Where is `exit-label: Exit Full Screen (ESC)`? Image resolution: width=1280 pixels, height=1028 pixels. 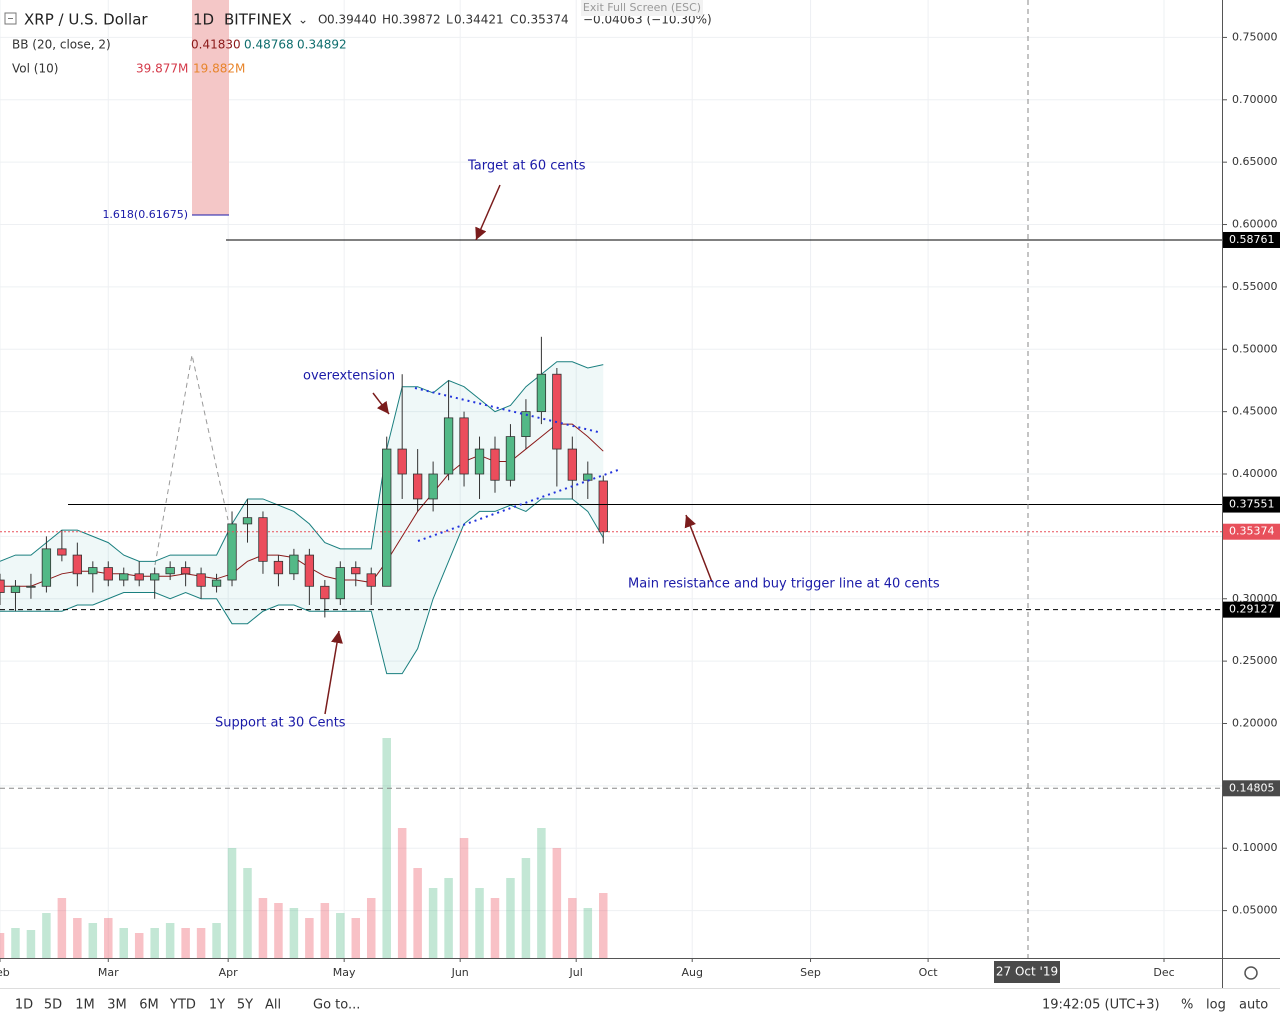 exit-label: Exit Full Screen (ESC) is located at coordinates (642, 7).